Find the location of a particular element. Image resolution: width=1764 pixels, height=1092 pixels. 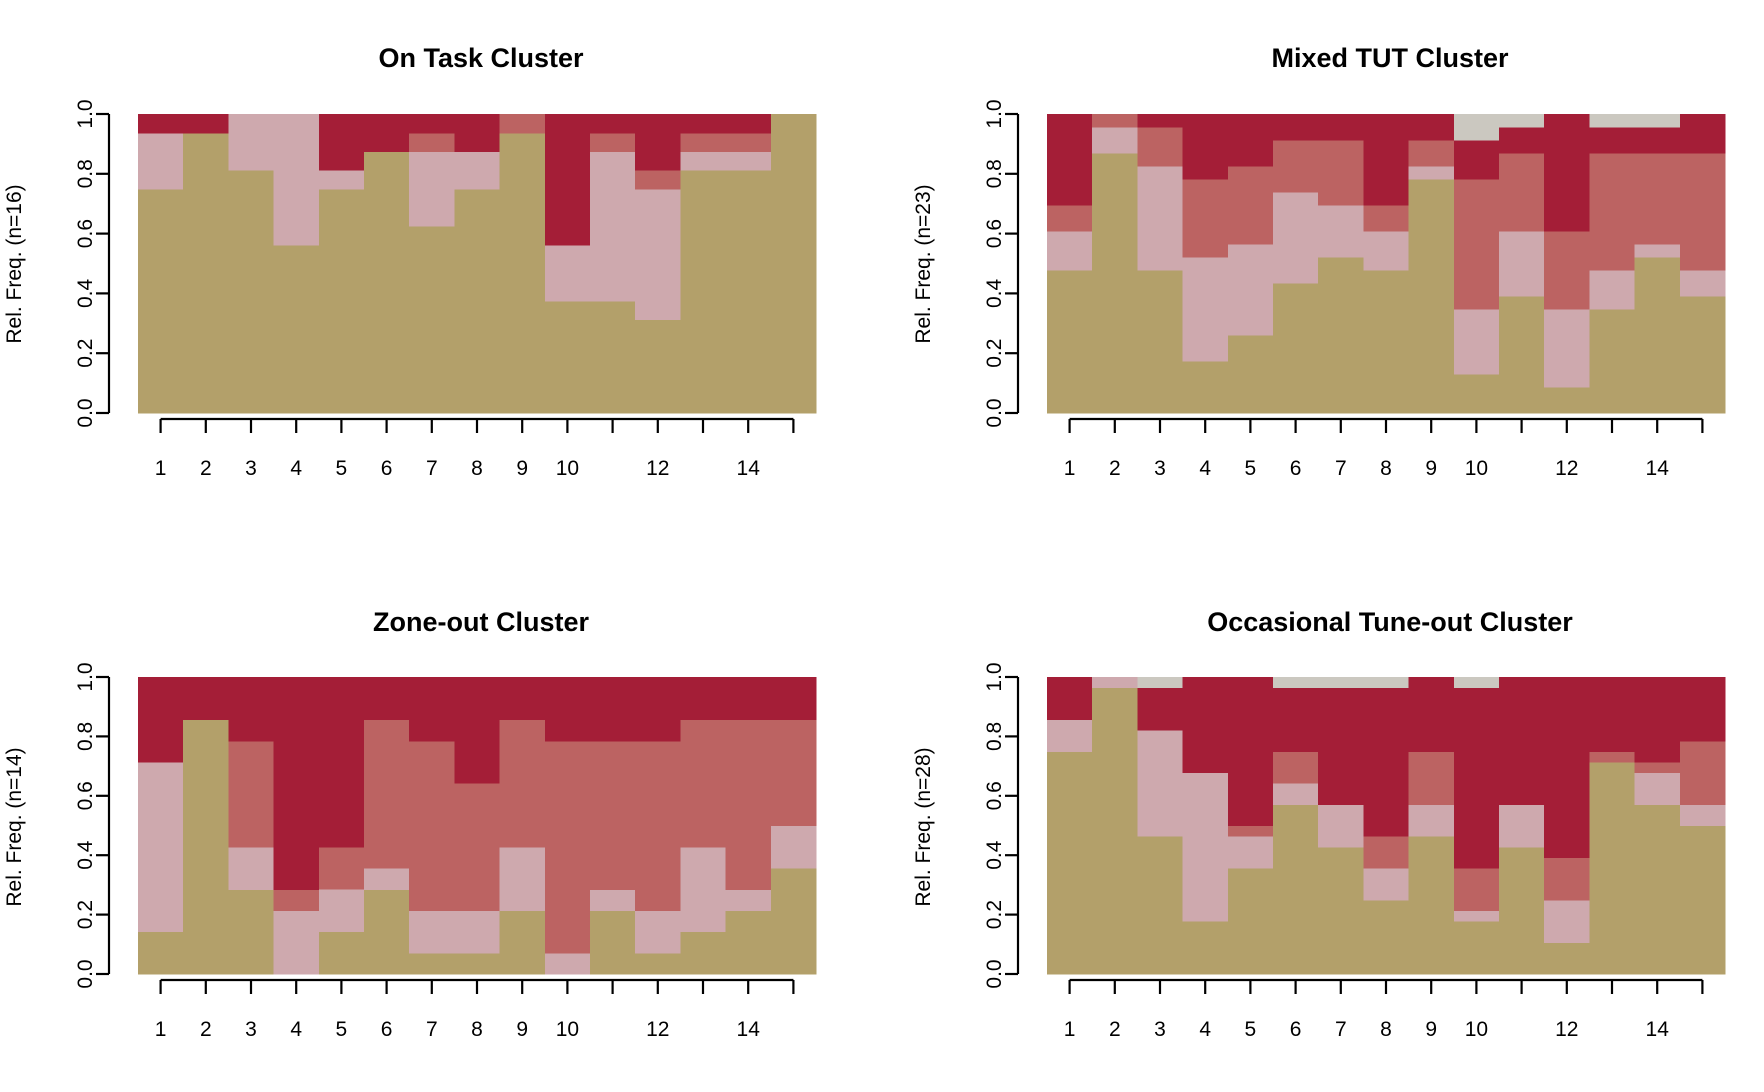

x-tick-label: 5 is located at coordinates (1251, 1029).